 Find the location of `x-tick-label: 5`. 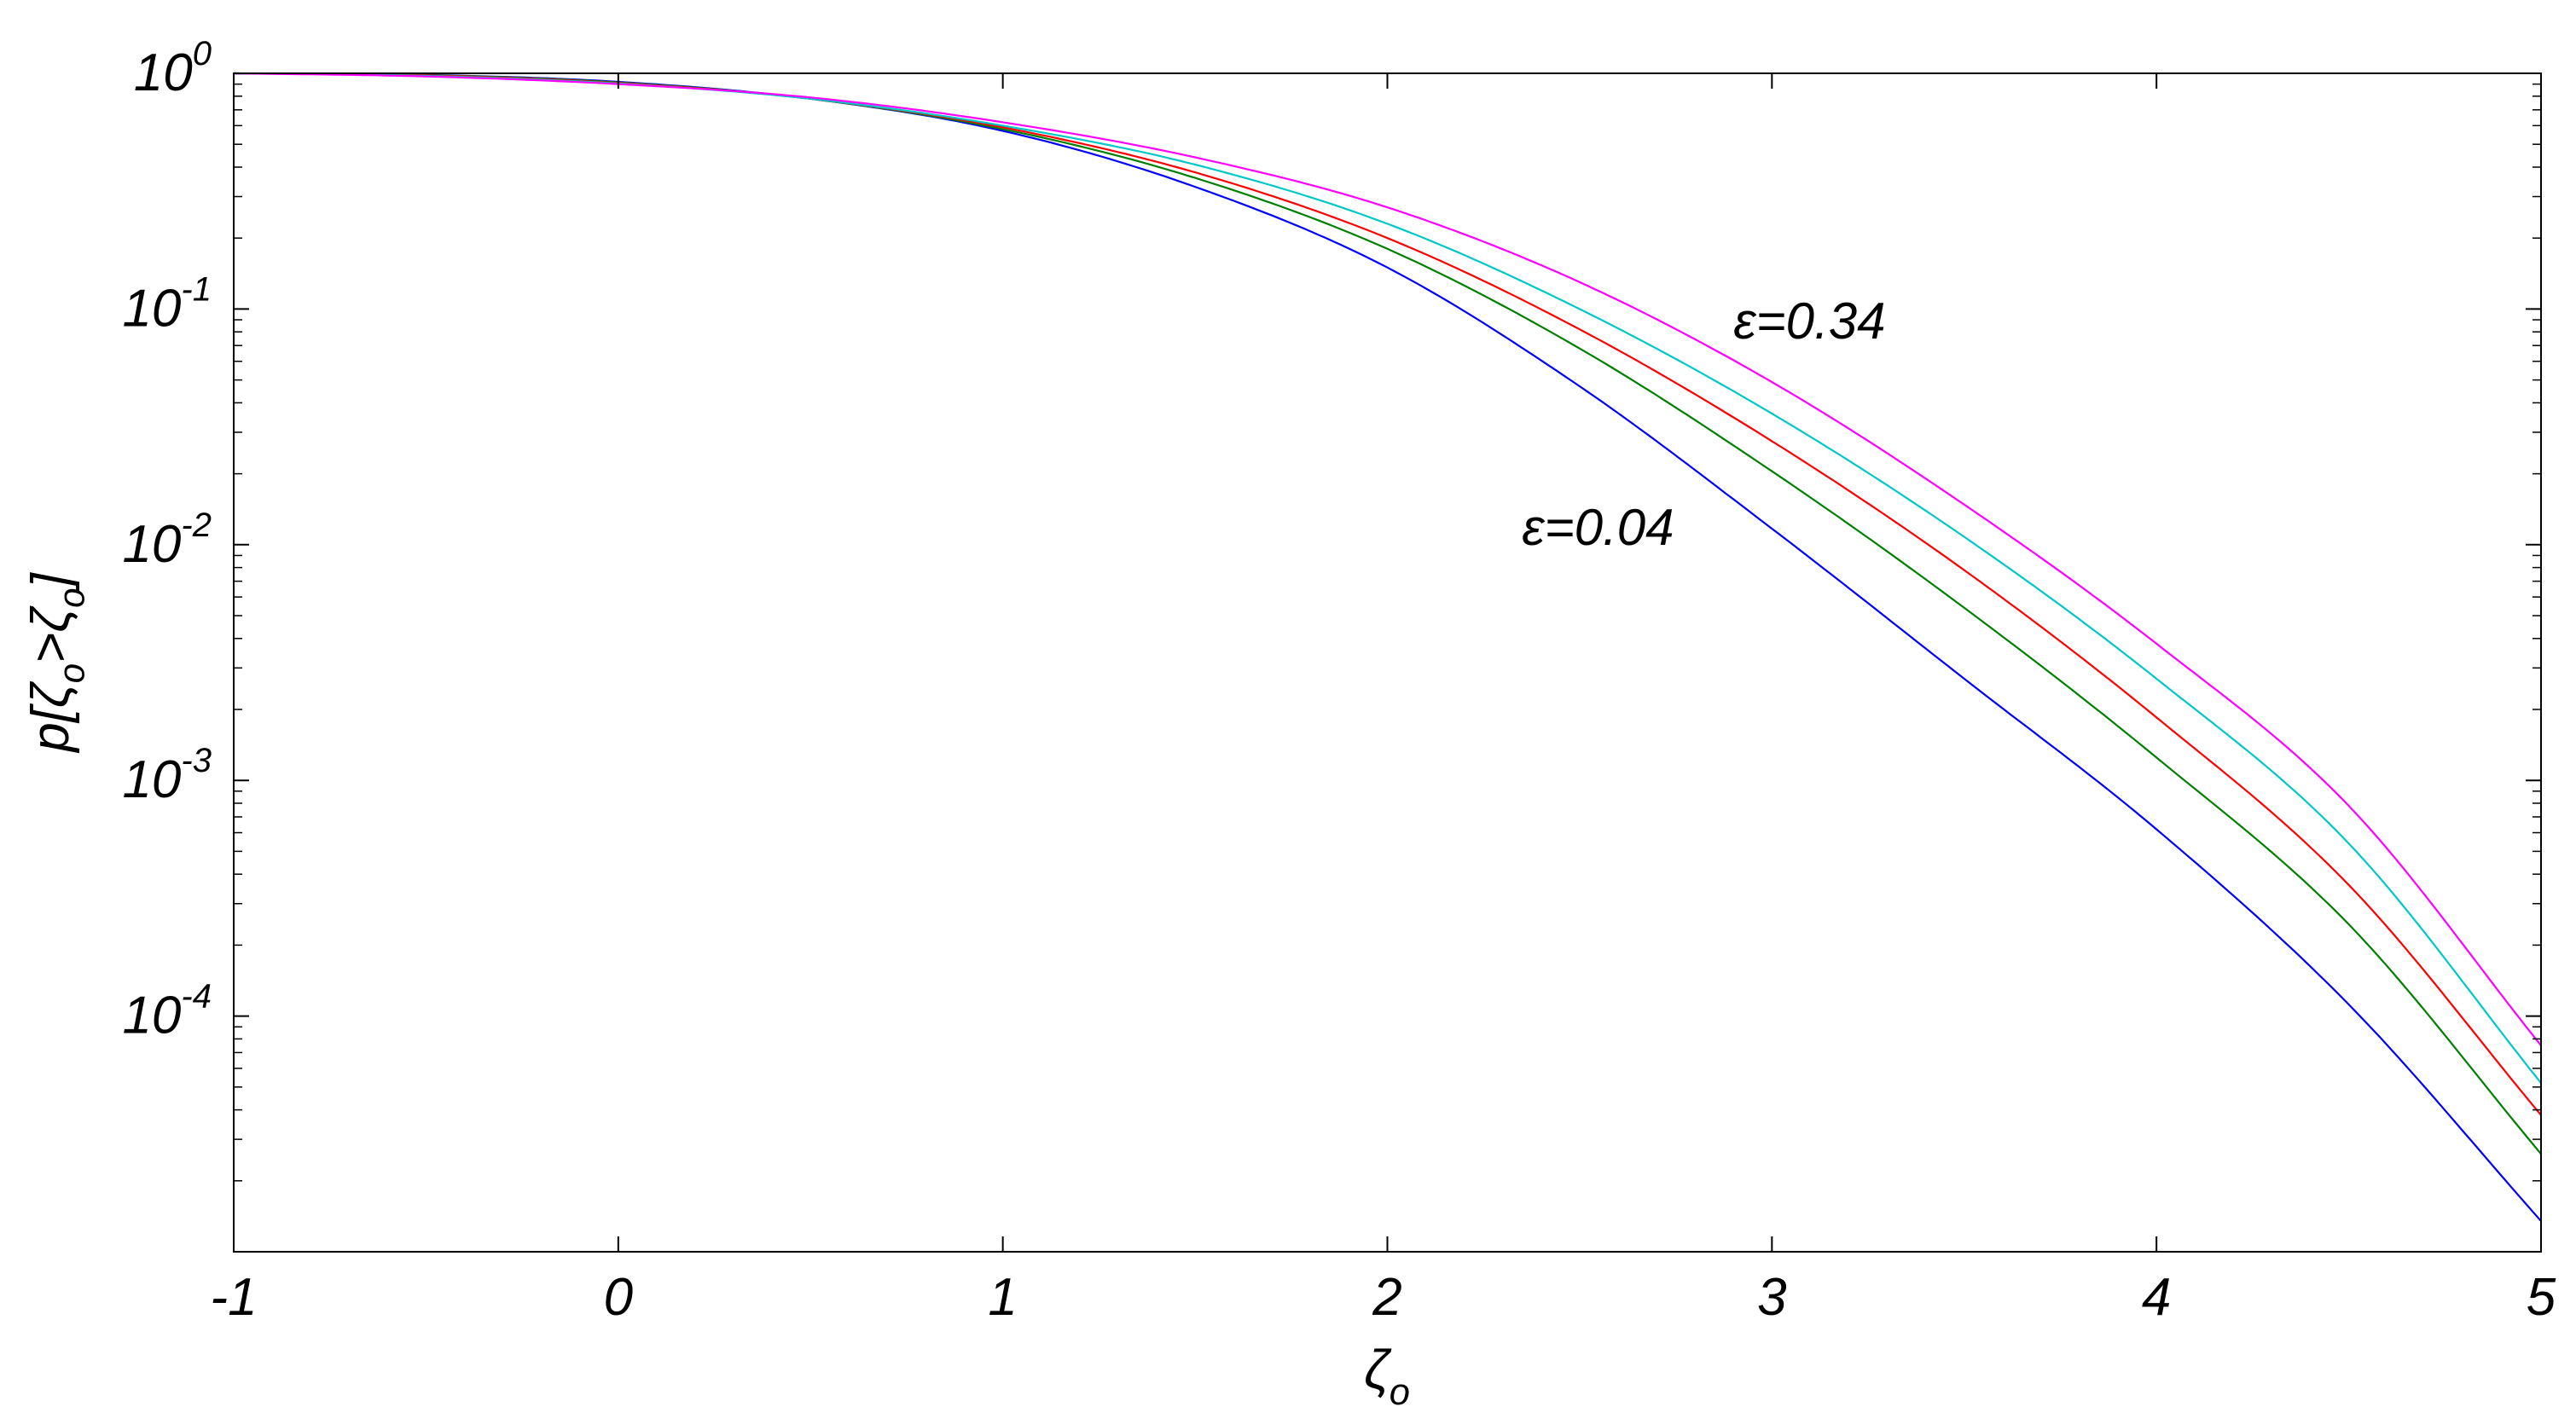

x-tick-label: 5 is located at coordinates (2541, 1297).